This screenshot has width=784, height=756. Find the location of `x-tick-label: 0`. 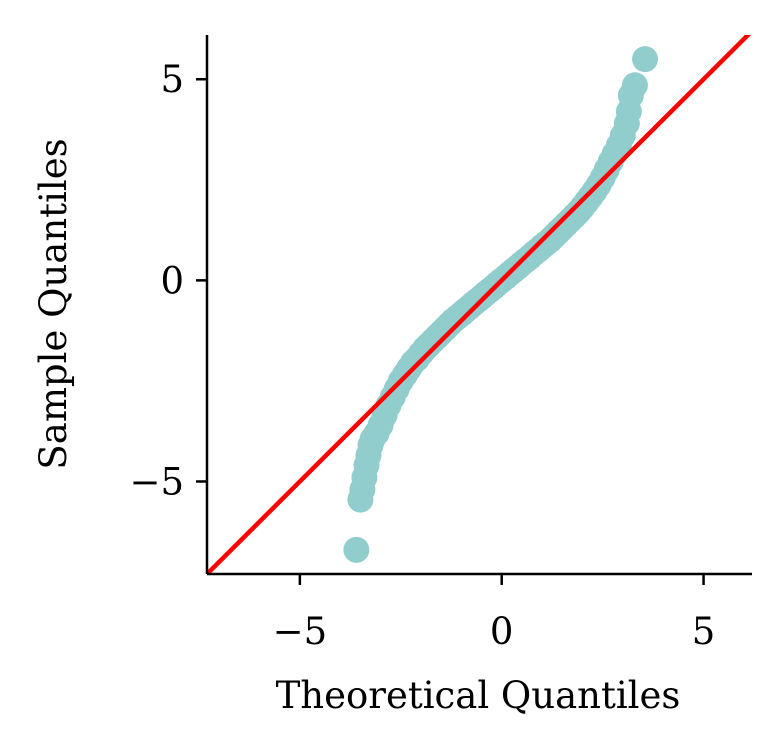

x-tick-label: 0 is located at coordinates (502, 631).